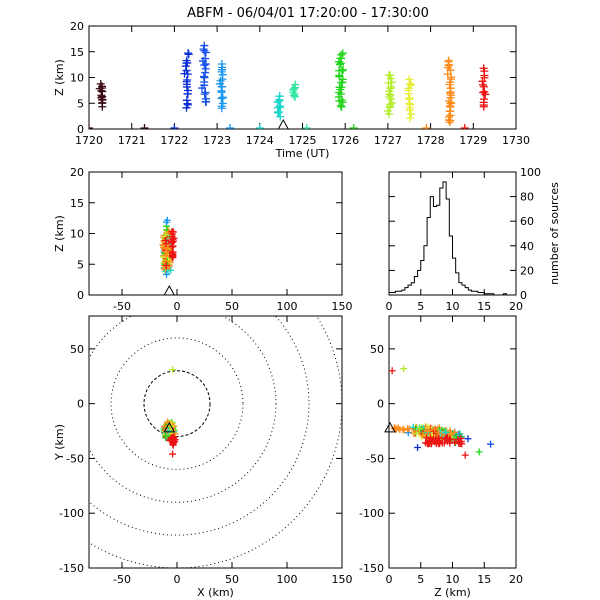 Image resolution: width=600 pixels, height=600 pixels. I want to click on y-tick-label: 10, so click(77, 234).